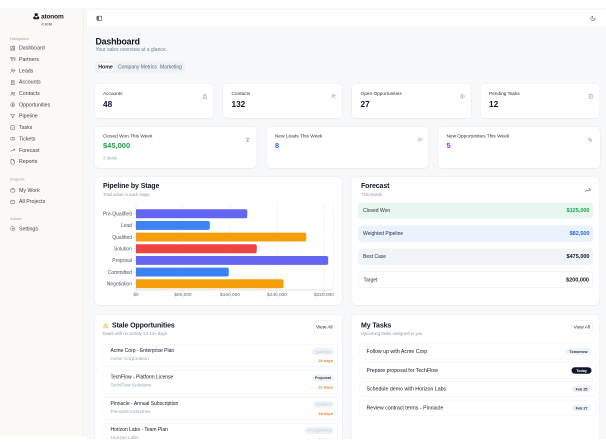 Image resolution: width=606 pixels, height=445 pixels. What do you see at coordinates (277, 295) in the screenshot?
I see `svg-text: $240,000` at bounding box center [277, 295].